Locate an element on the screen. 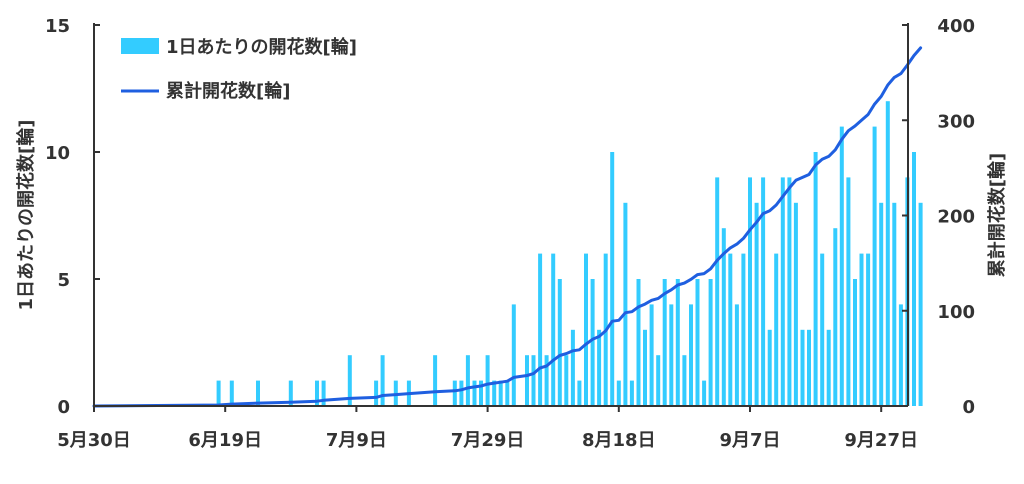 The width and height of the screenshot is (1024, 484). left-tick-label: 10 is located at coordinates (57, 153).